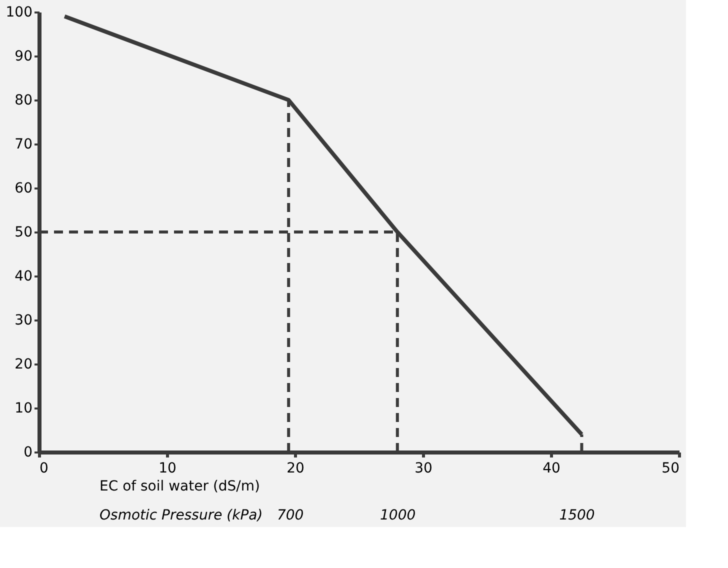 The height and width of the screenshot is (568, 728). What do you see at coordinates (23, 144) in the screenshot?
I see `y-tick-label: 70` at bounding box center [23, 144].